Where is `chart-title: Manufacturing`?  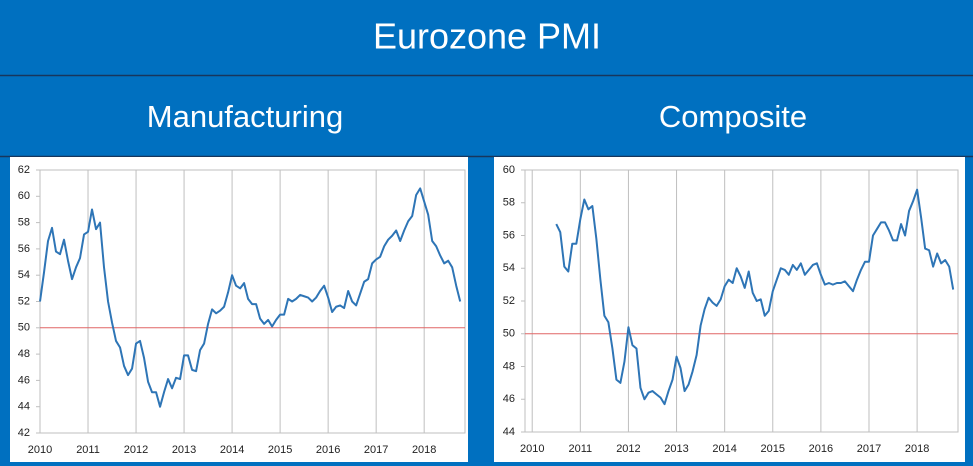
chart-title: Manufacturing is located at coordinates (245, 116).